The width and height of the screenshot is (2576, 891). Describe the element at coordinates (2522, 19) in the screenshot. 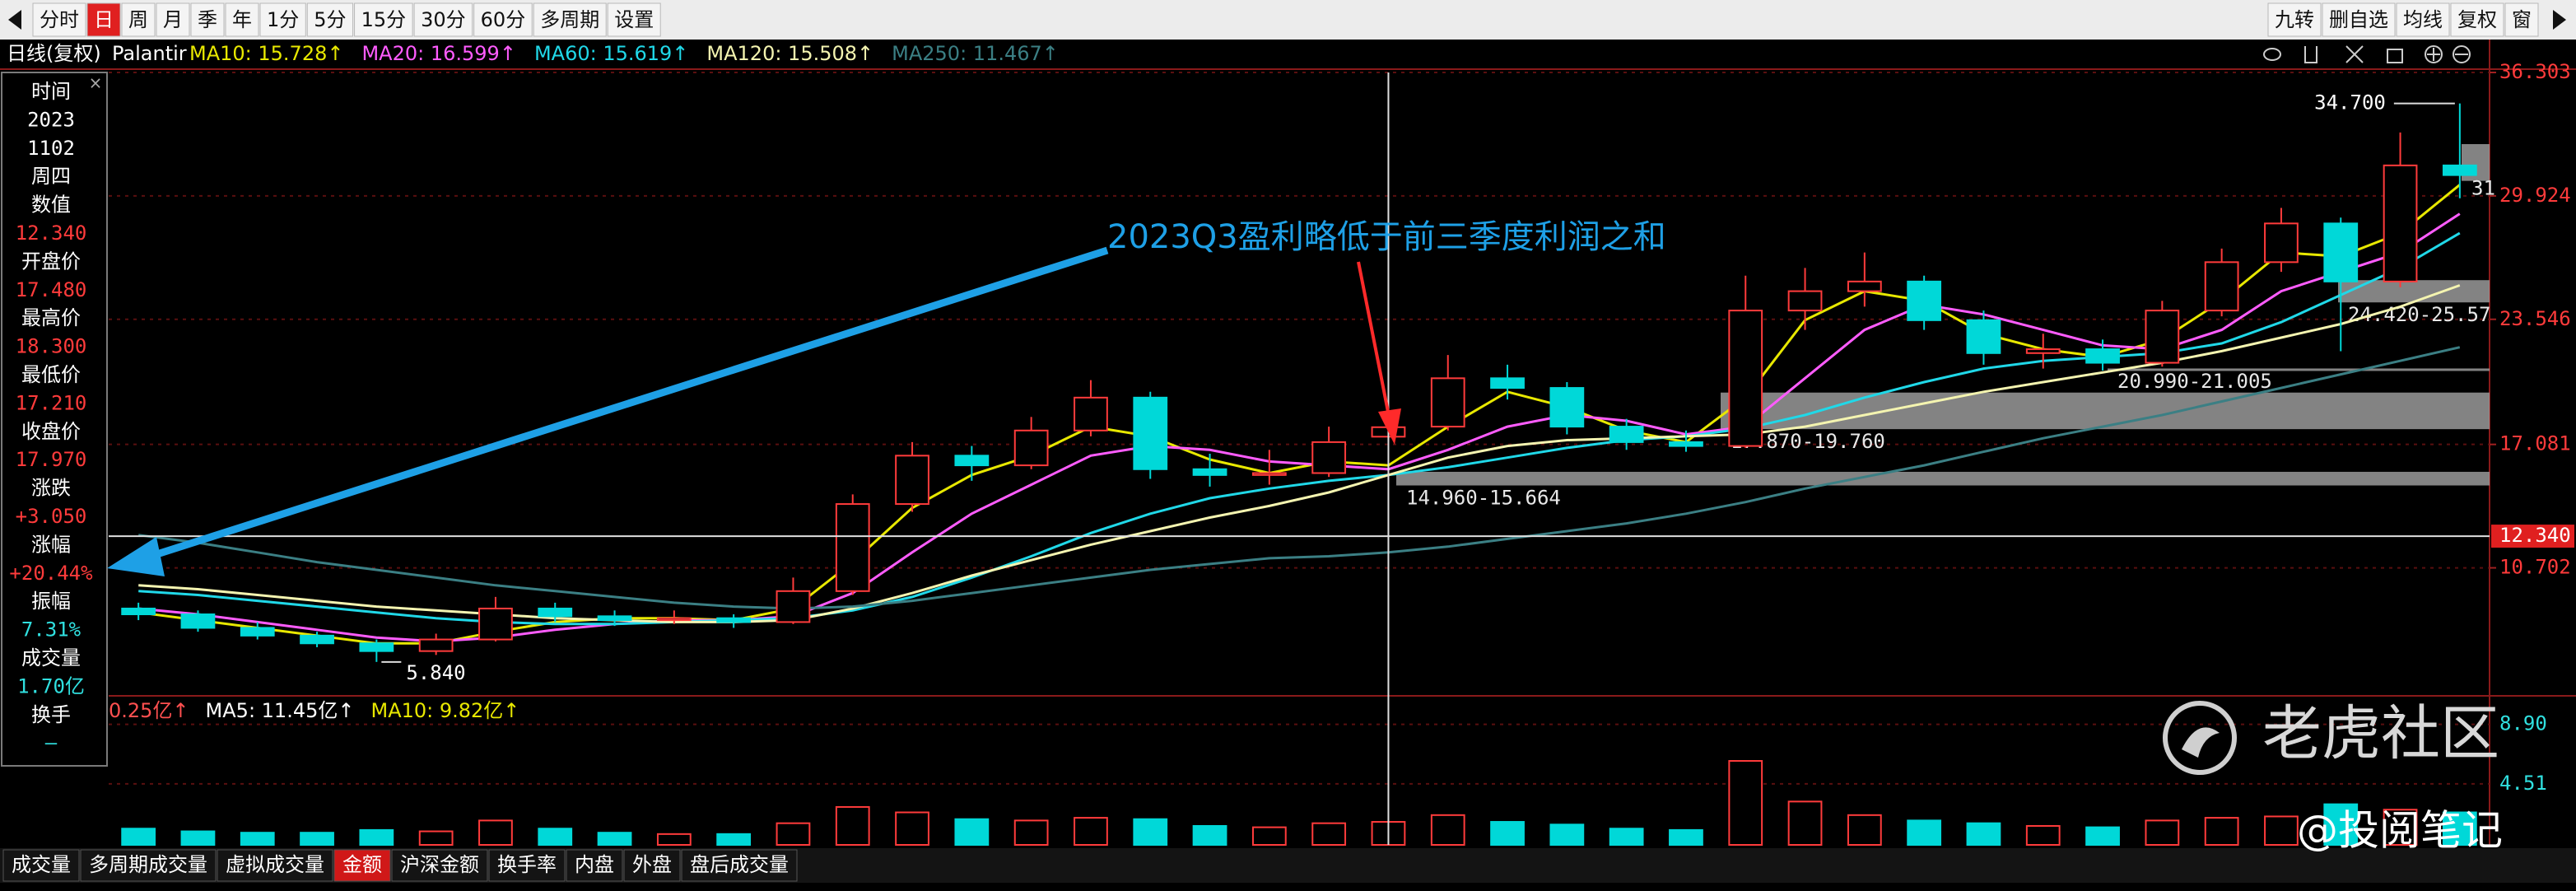

I see `toolbar-button: 窗` at that location.